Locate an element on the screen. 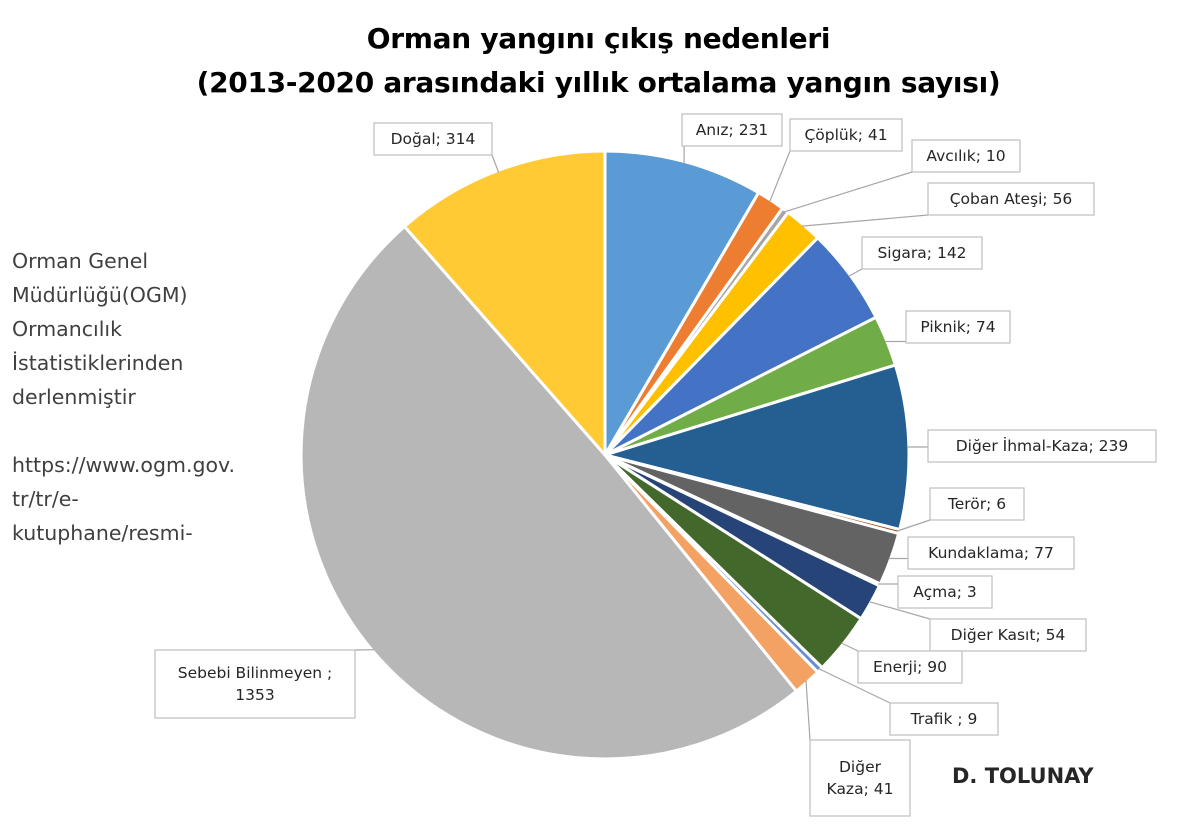 The image size is (1197, 824). data-label: Sigara; 142 is located at coordinates (922, 253).